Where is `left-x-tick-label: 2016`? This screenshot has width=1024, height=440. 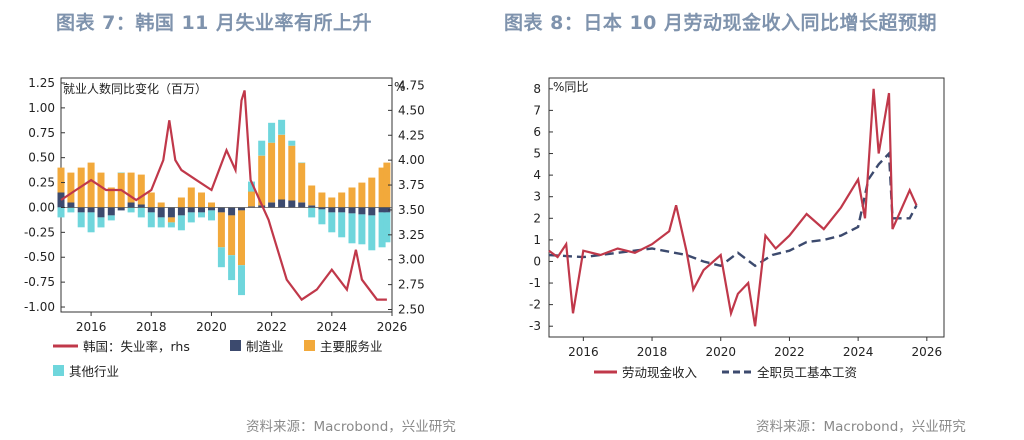 left-x-tick-label: 2016 is located at coordinates (91, 327).